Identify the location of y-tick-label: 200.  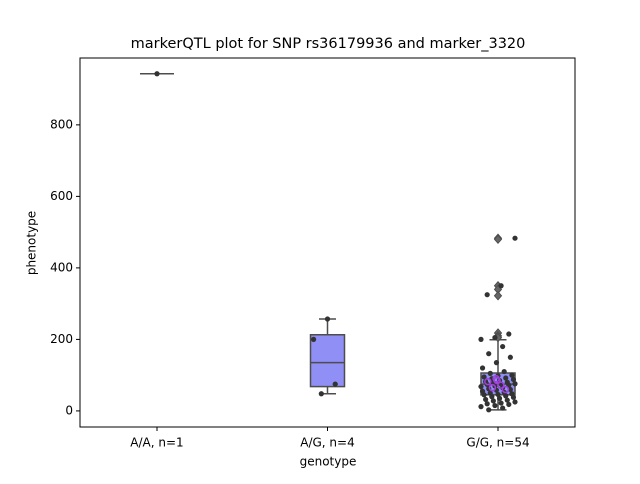
(61, 339).